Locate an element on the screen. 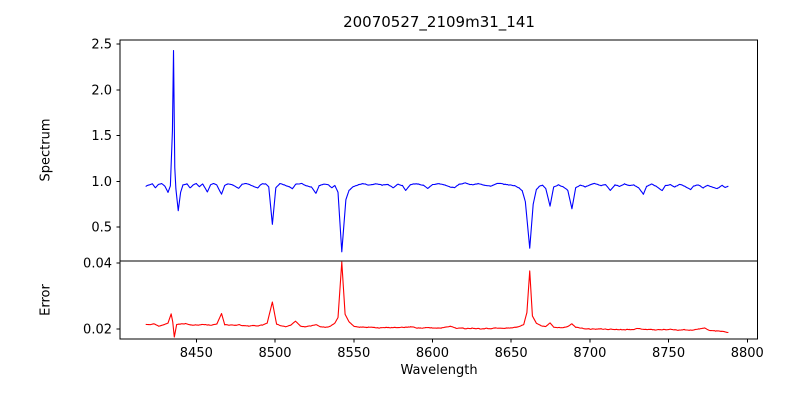 This screenshot has height=400, width=800. y-tick-label: 0.02 is located at coordinates (97, 330).